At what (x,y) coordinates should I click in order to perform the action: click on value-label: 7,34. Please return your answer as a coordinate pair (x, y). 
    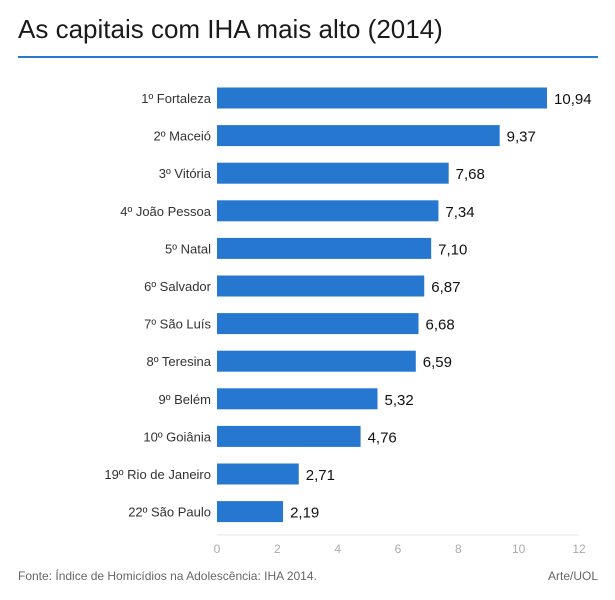
    Looking at the image, I should click on (459, 212).